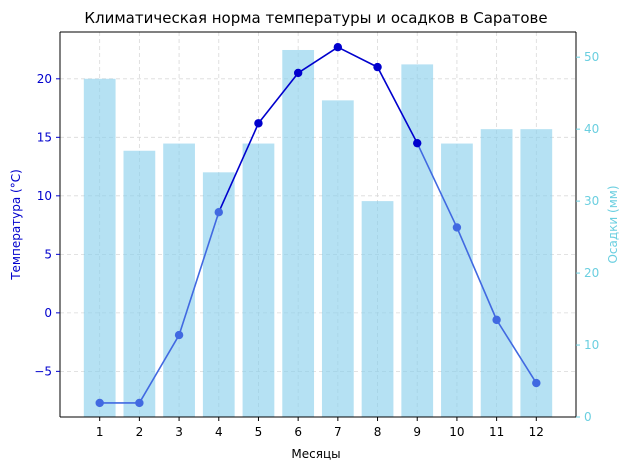 This screenshot has width=630, height=470. I want to click on x-axis-label: Месяцы, so click(315, 454).